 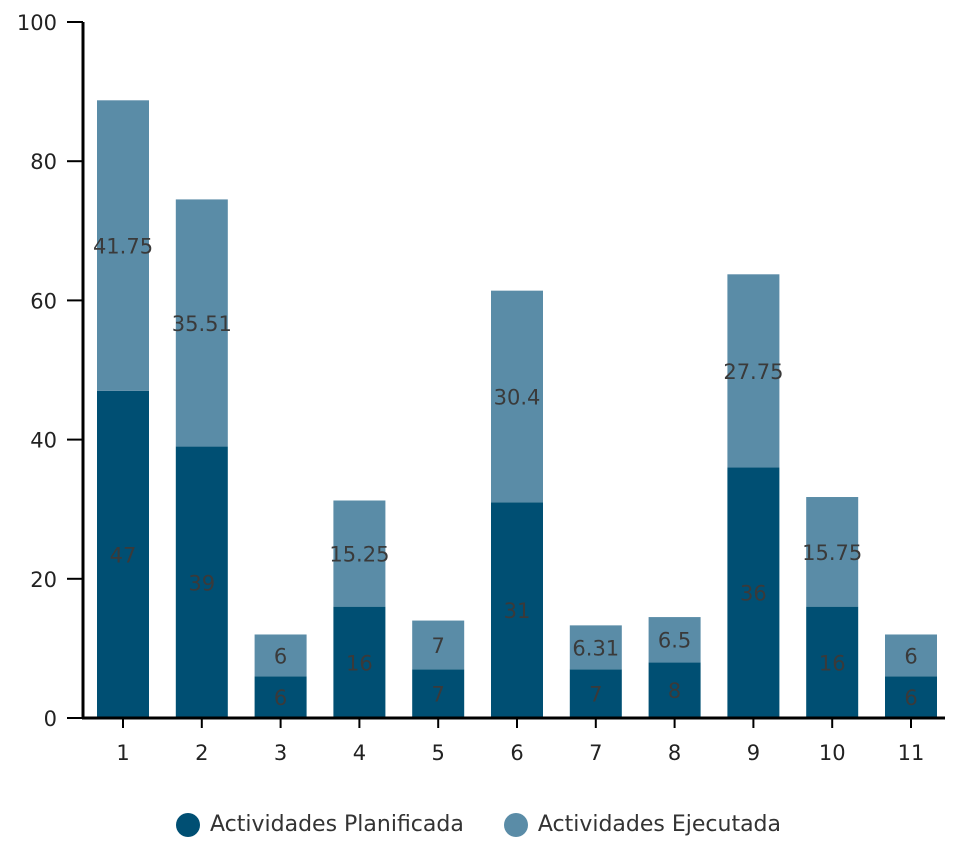 What do you see at coordinates (43, 580) in the screenshot?
I see `y-tick-label-20: 20` at bounding box center [43, 580].